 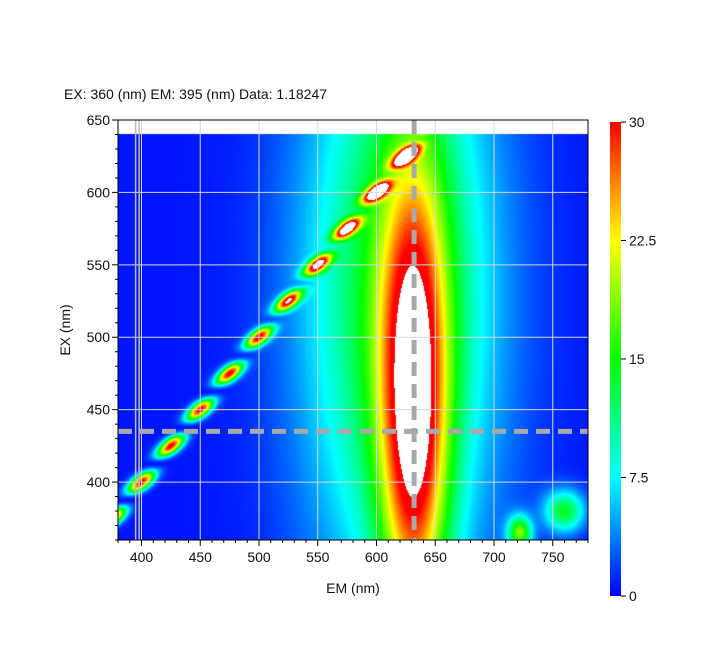 What do you see at coordinates (642, 241) in the screenshot?
I see `colorbar-tick-label: 22.5` at bounding box center [642, 241].